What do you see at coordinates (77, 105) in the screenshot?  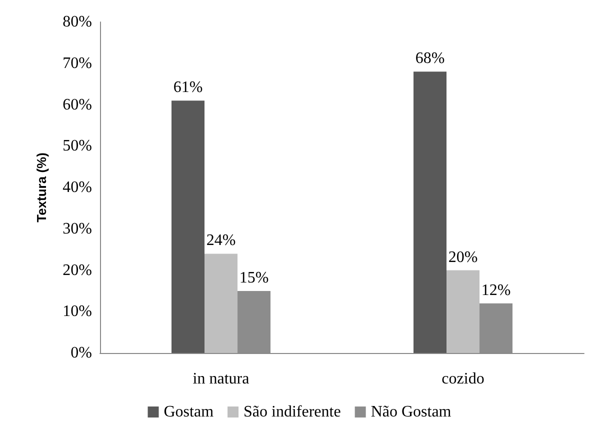 I see `y-tick-label: 60%` at bounding box center [77, 105].